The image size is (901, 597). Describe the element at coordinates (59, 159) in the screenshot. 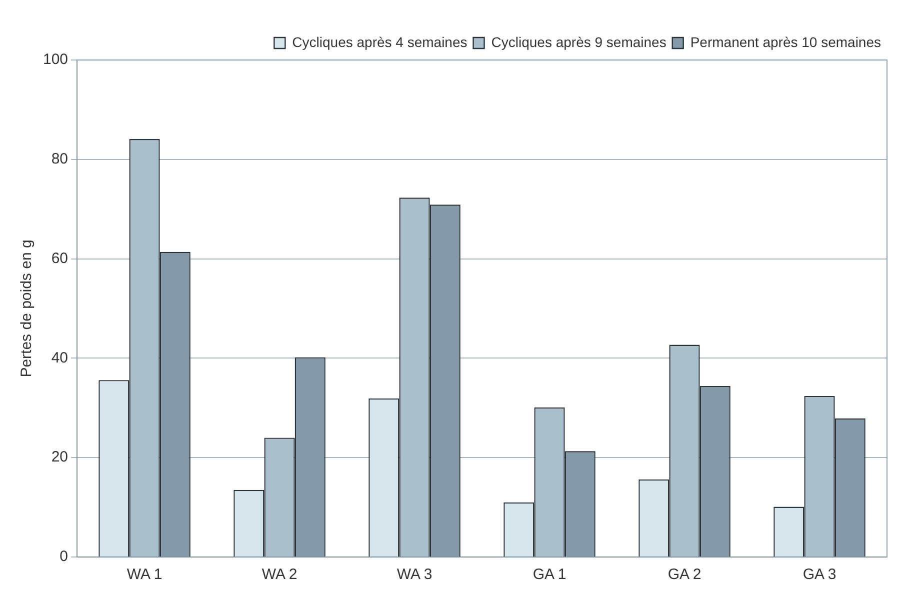

I see `y-tick-label: 80` at that location.